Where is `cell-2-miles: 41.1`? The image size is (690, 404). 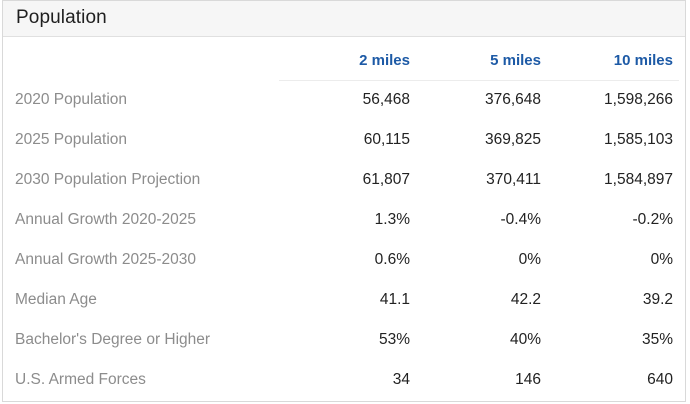 cell-2-miles: 41.1 is located at coordinates (394, 299).